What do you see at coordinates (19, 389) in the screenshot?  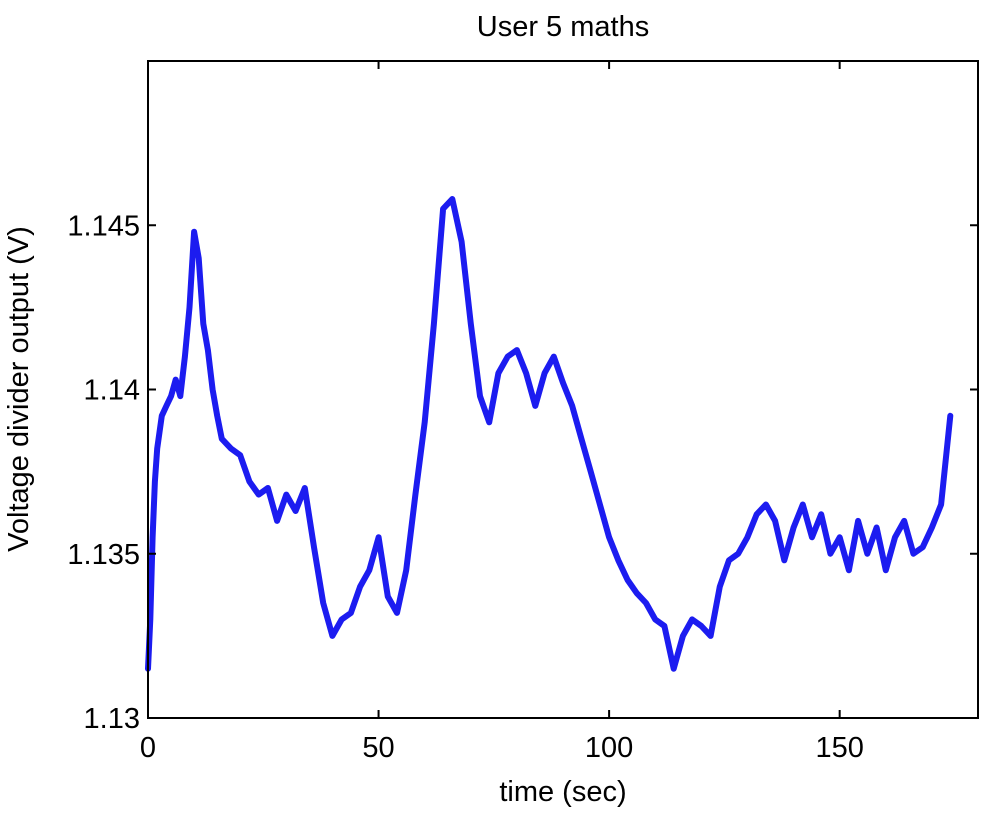 I see `y-axis-label: Voltage divider output (V)` at bounding box center [19, 389].